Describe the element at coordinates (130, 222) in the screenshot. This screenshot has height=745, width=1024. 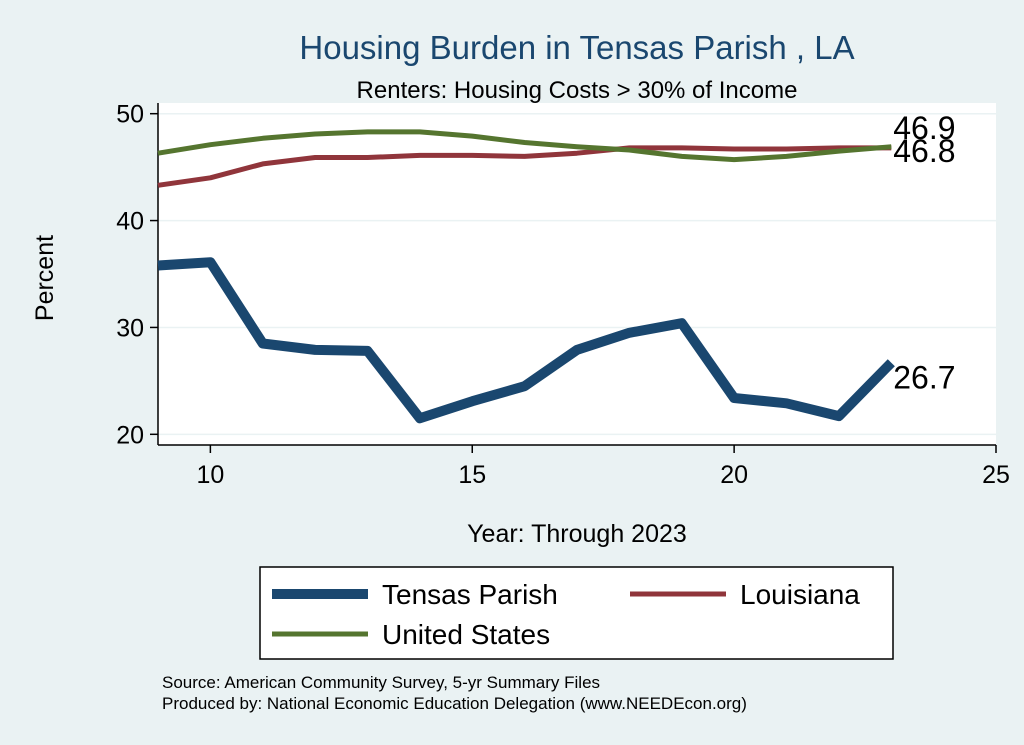
I see `y-tick-label: 40` at that location.